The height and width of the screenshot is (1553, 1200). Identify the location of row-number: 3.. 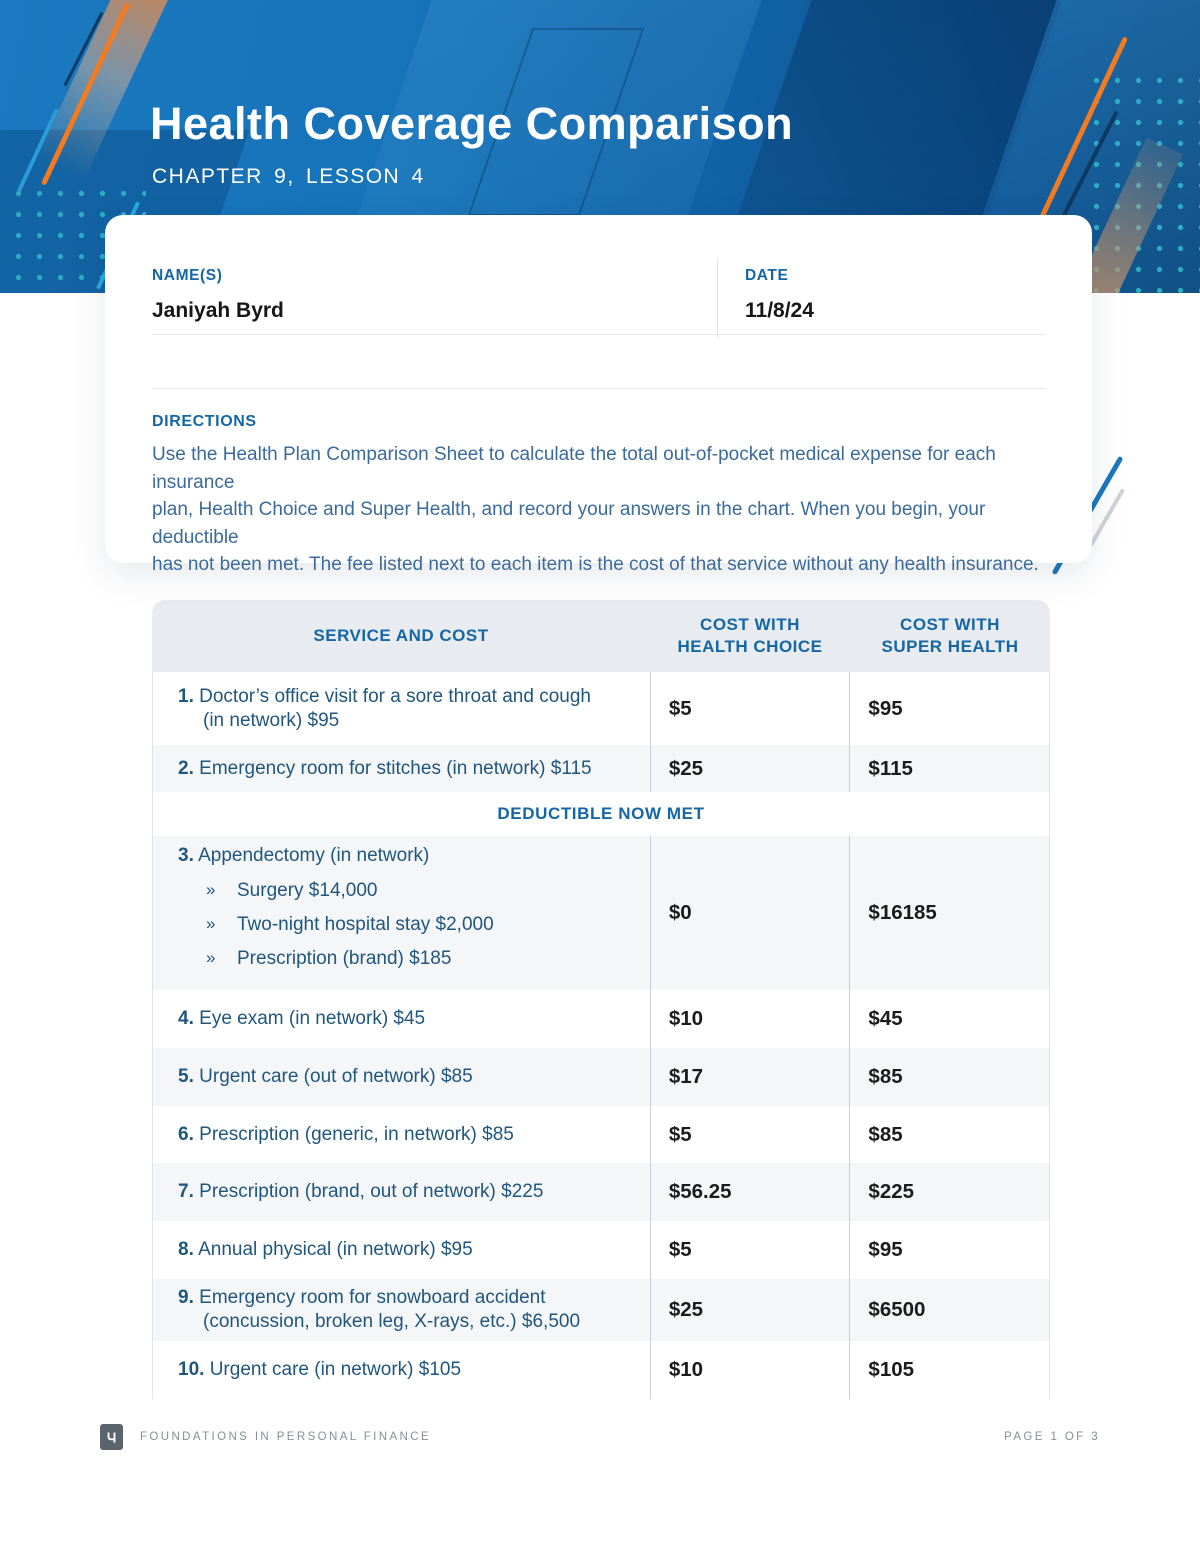
(186, 855).